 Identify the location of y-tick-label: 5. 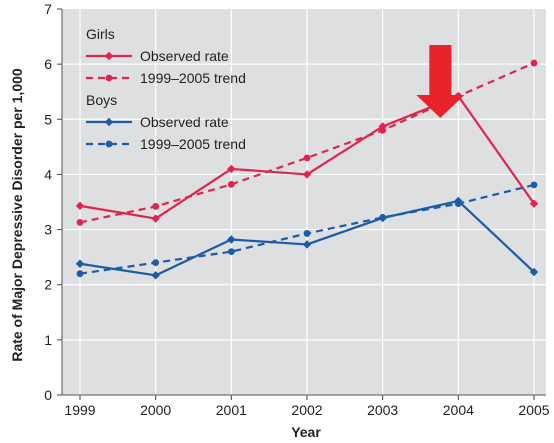
(48, 119).